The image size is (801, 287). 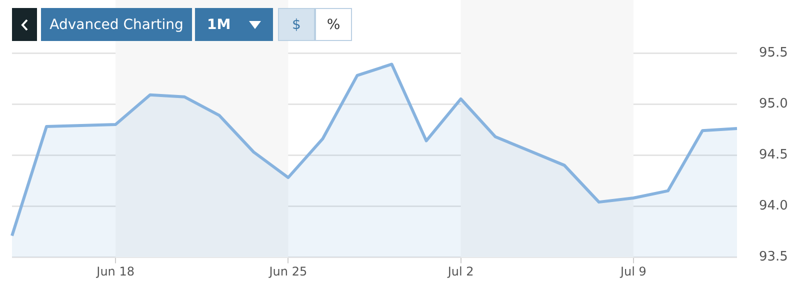 I want to click on y-tick-label: 94.0, so click(x=773, y=206).